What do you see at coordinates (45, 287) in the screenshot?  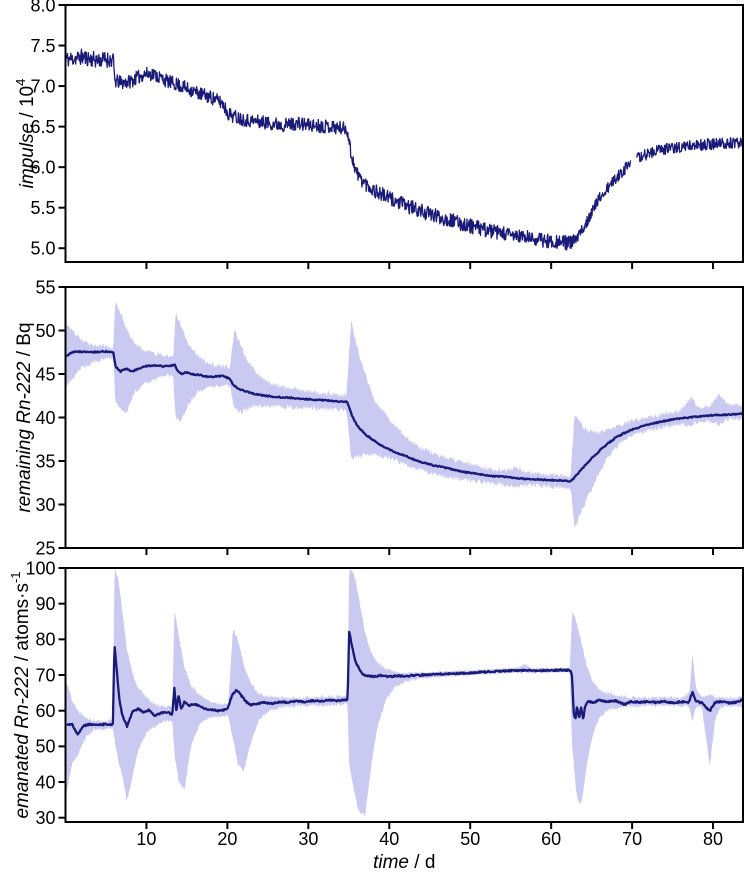 I see `y-tick-label: 55` at bounding box center [45, 287].